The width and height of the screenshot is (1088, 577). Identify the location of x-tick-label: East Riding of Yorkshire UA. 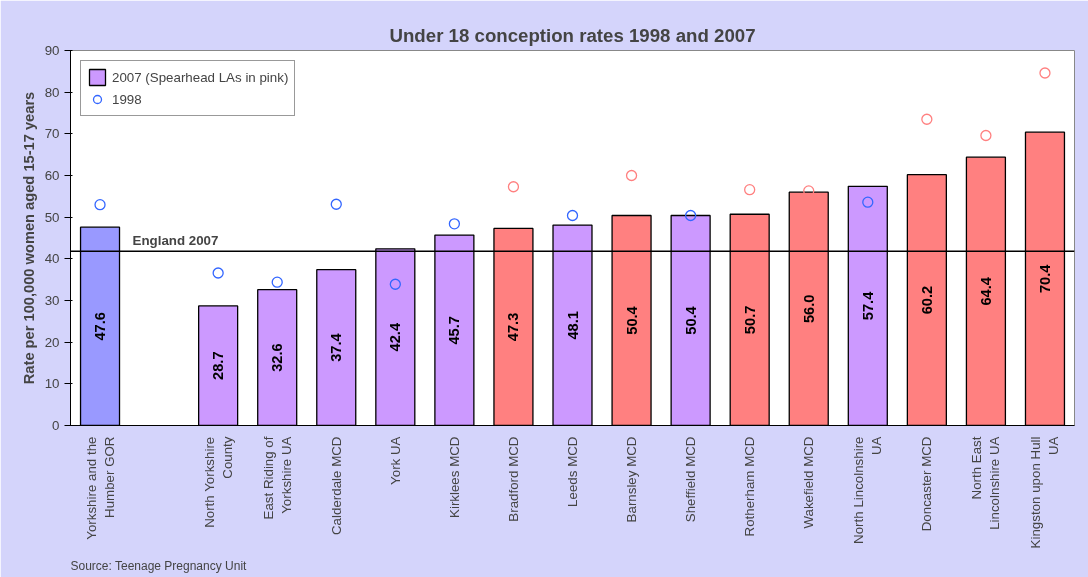
(277, 478).